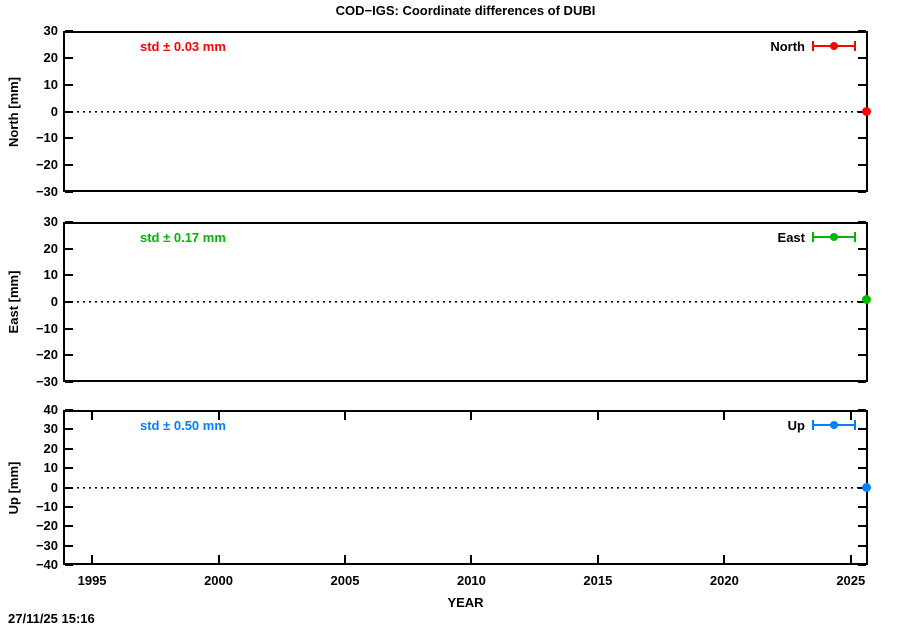 The height and width of the screenshot is (630, 900). What do you see at coordinates (183, 425) in the screenshot?
I see `std-label-up: std ± 0.50 mm` at bounding box center [183, 425].